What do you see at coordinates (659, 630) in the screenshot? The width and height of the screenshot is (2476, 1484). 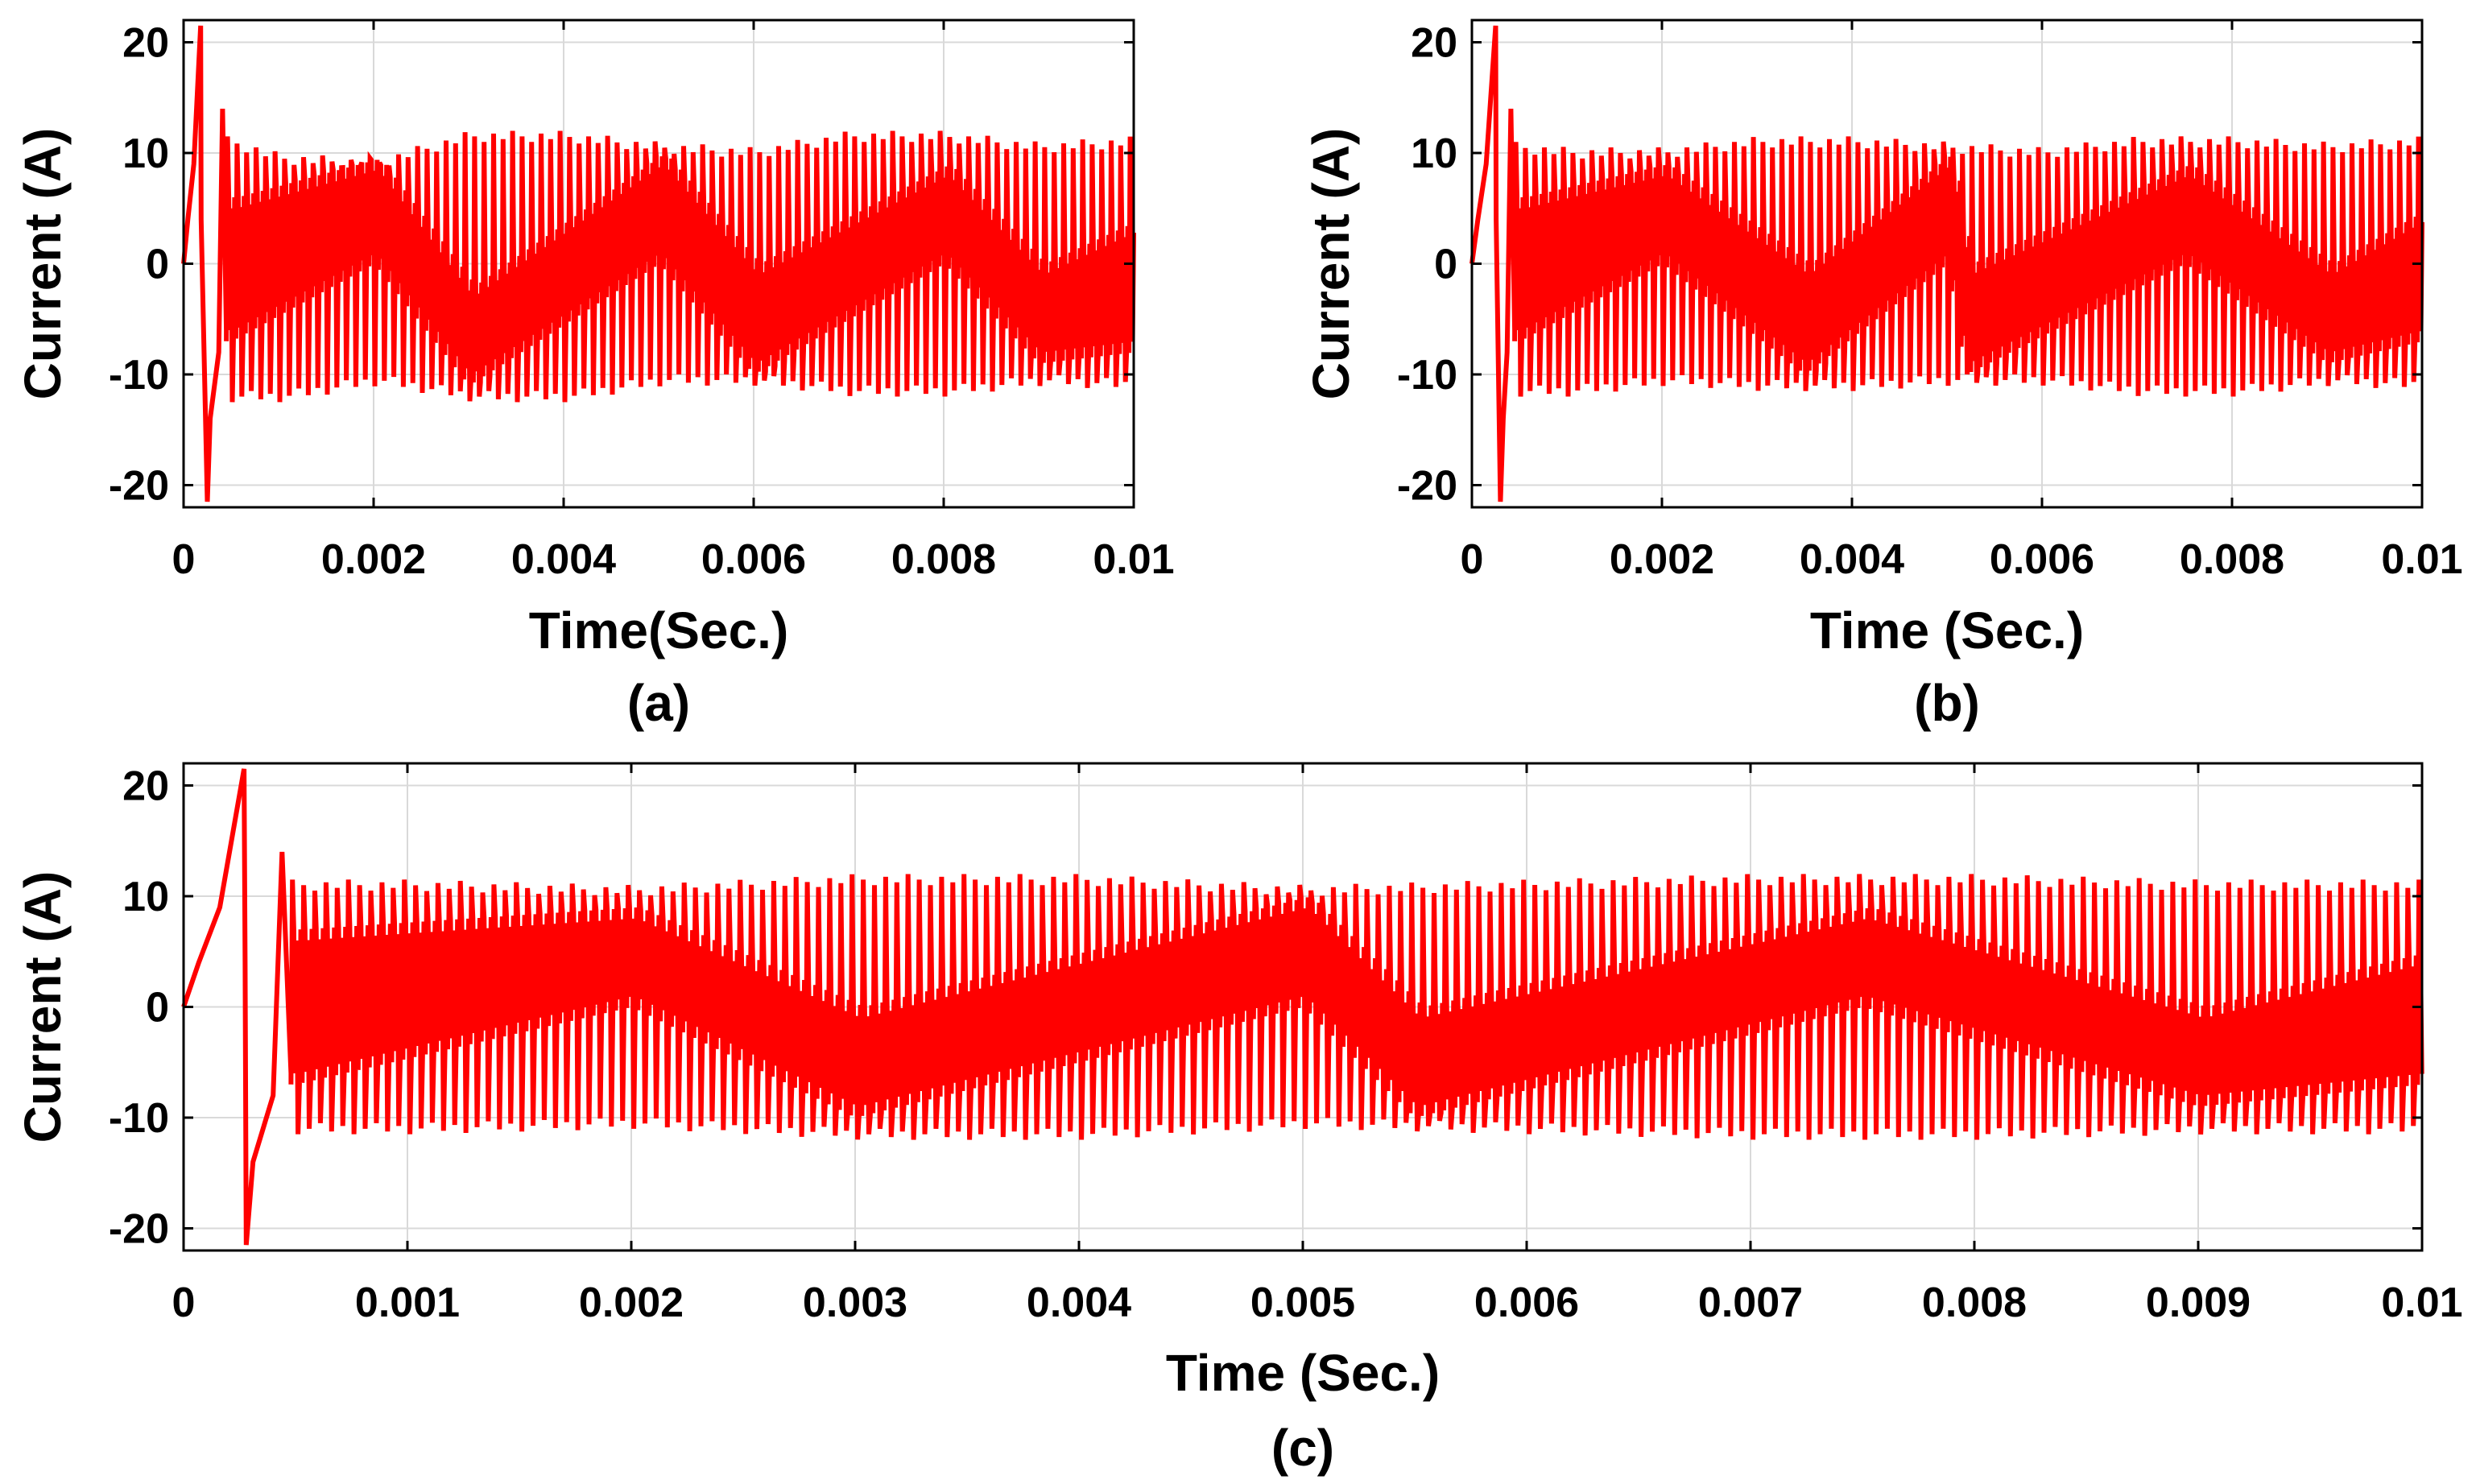 I see `x-axis-label: Time(Sec.)` at bounding box center [659, 630].